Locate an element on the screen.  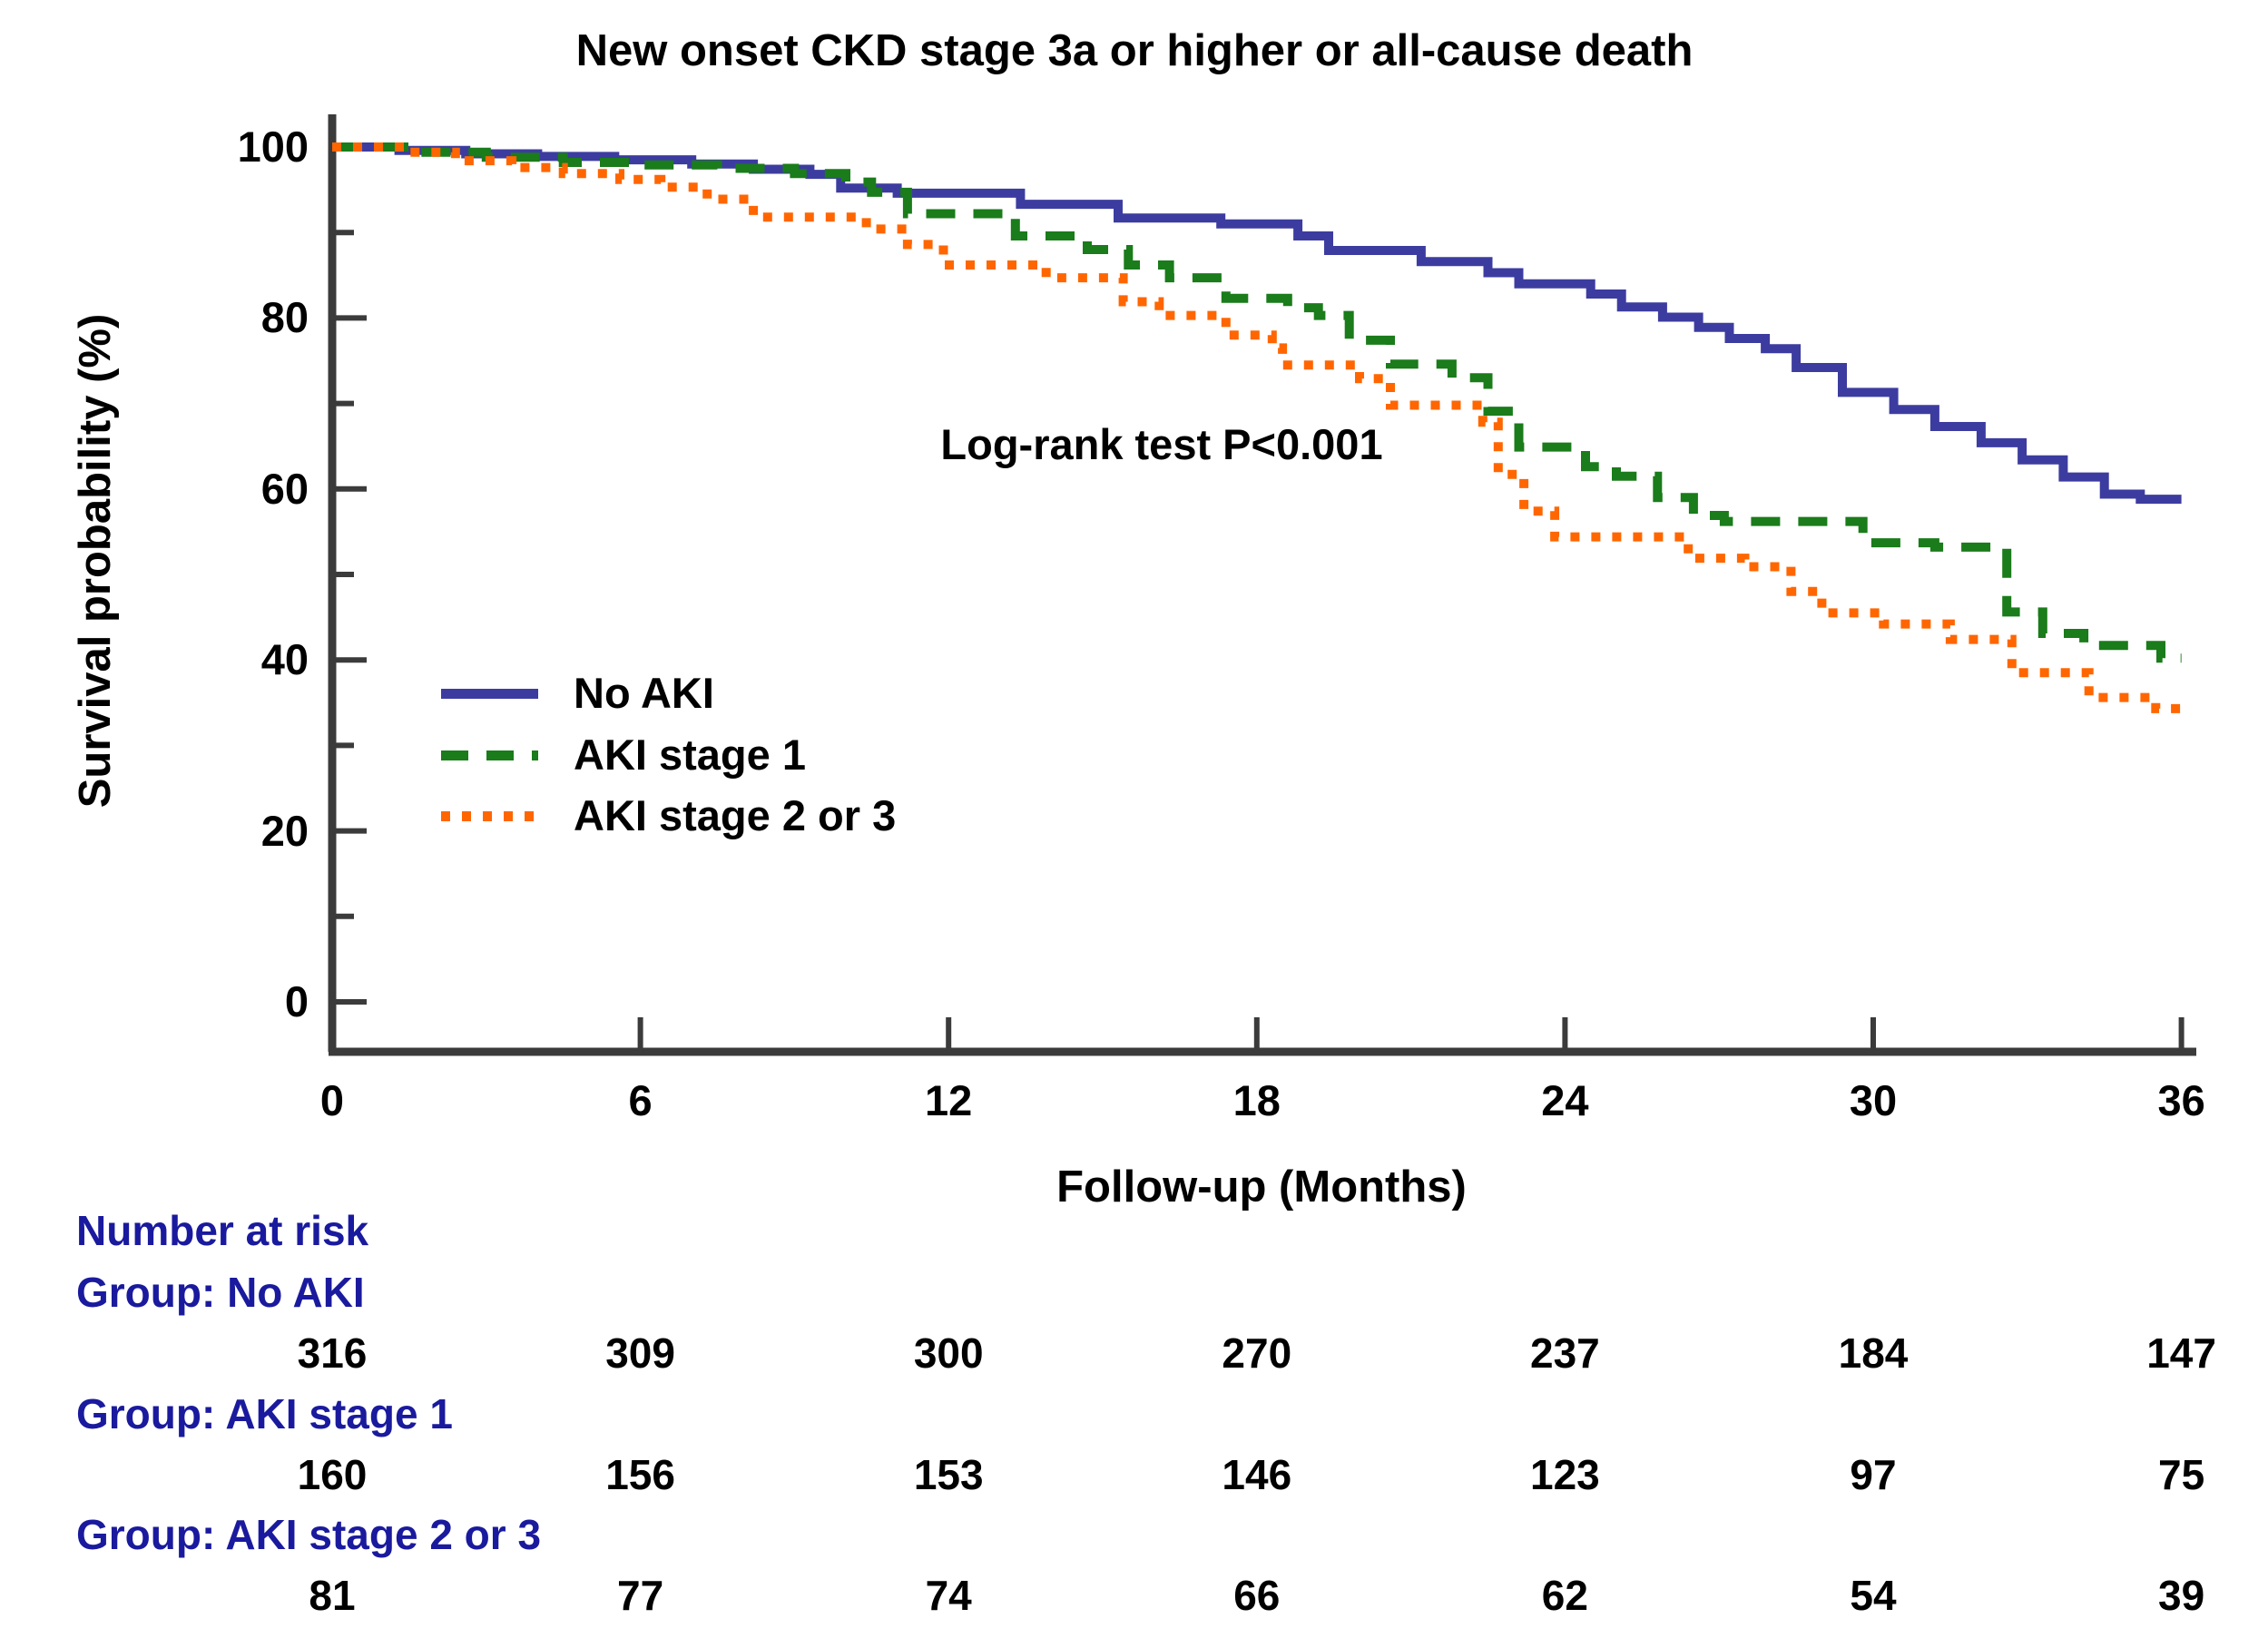
legend-line-sample-dotted is located at coordinates (490, 816).